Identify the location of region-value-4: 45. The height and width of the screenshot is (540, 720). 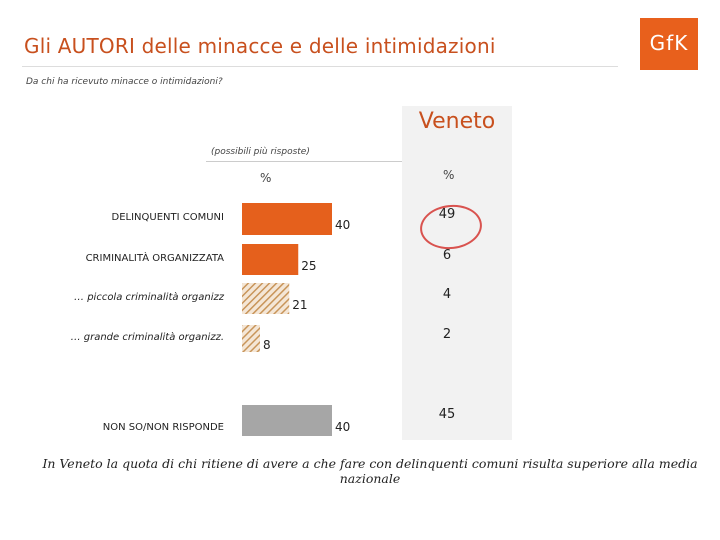
(447, 414).